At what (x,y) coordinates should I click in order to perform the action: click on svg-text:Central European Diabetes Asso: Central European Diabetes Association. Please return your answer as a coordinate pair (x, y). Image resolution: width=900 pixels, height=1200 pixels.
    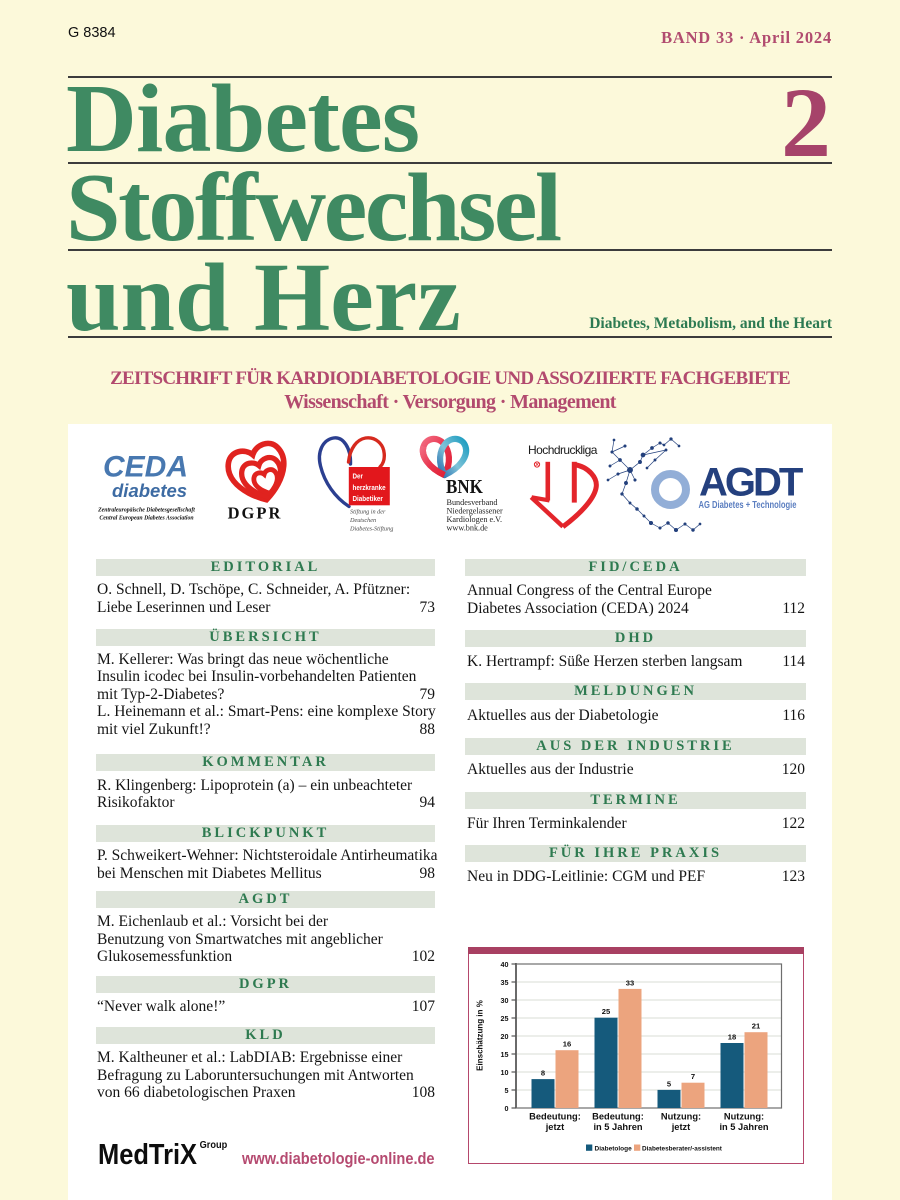
    Looking at the image, I should click on (146, 519).